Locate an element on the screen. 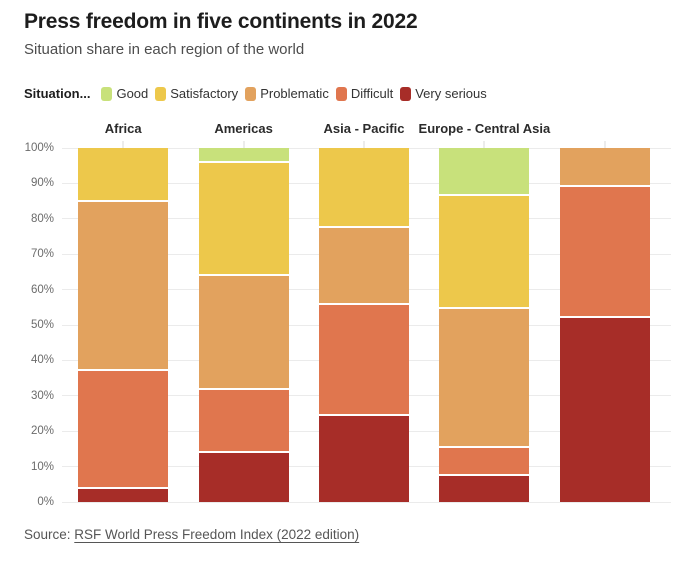  bar-americas is located at coordinates (243, 325).